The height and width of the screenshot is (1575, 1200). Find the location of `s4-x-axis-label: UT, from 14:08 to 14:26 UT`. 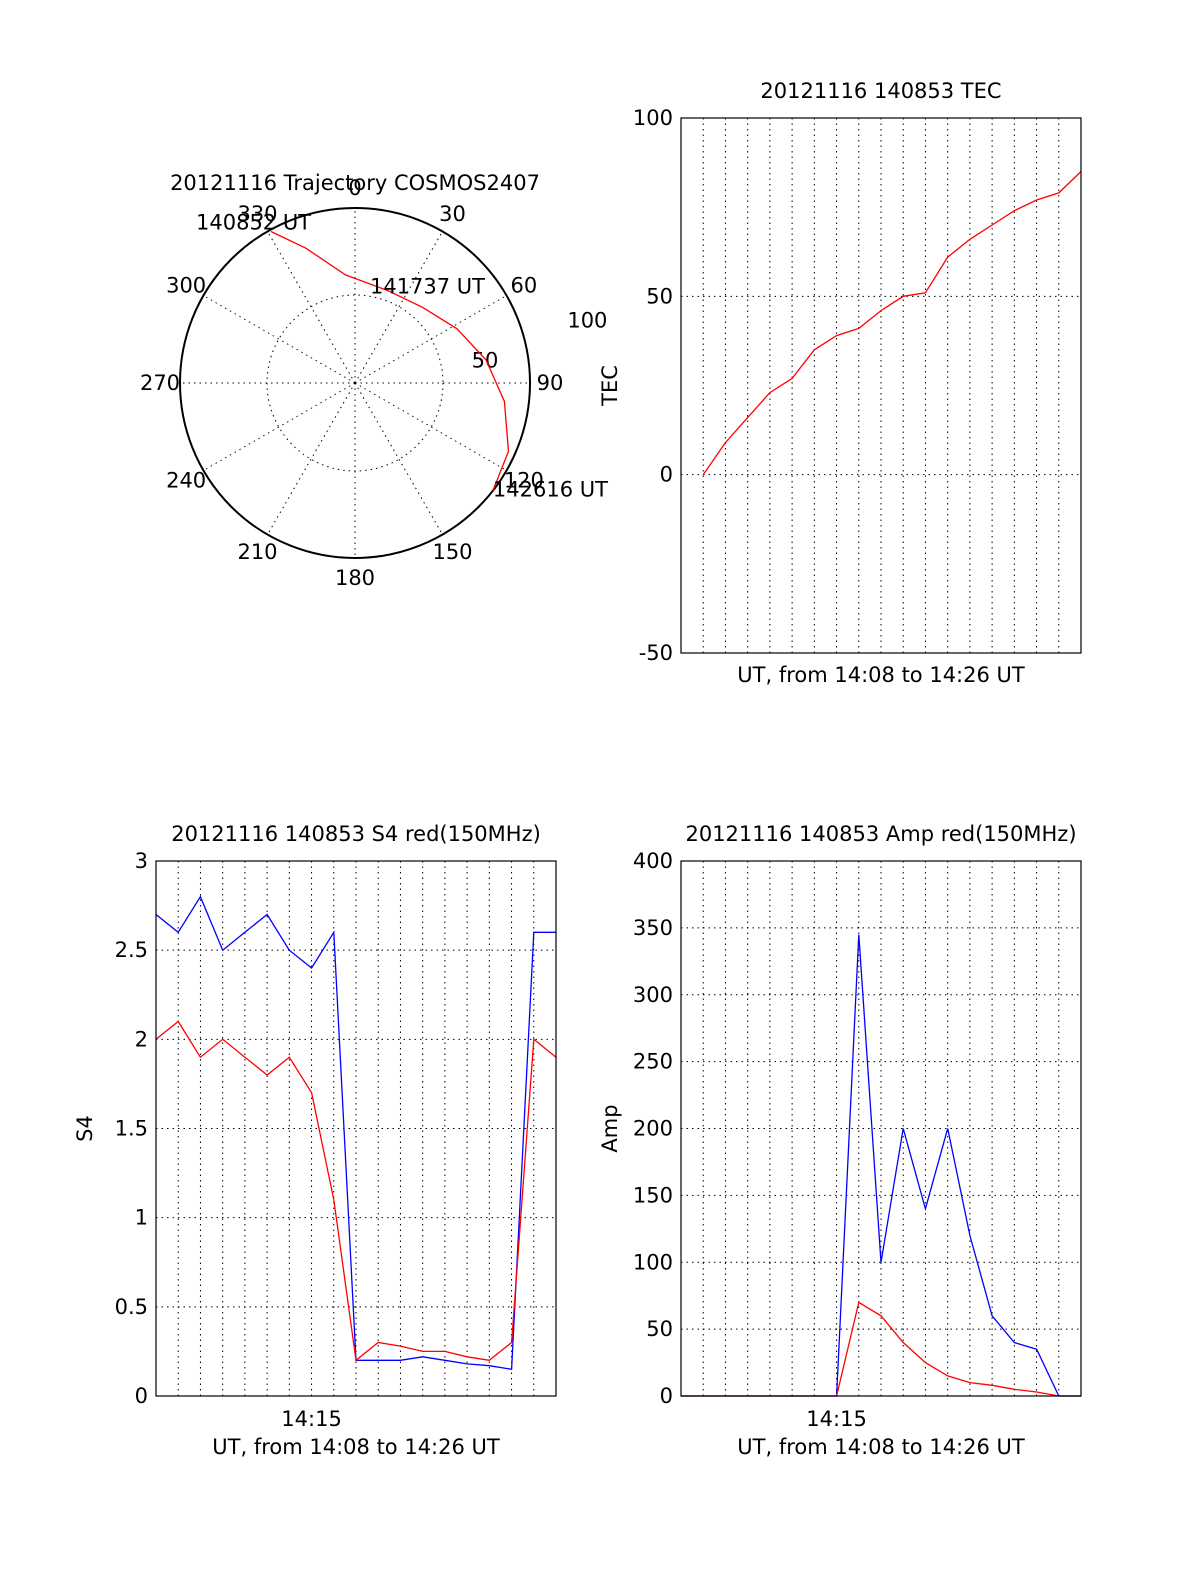

s4-x-axis-label: UT, from 14:08 to 14:26 UT is located at coordinates (356, 1447).